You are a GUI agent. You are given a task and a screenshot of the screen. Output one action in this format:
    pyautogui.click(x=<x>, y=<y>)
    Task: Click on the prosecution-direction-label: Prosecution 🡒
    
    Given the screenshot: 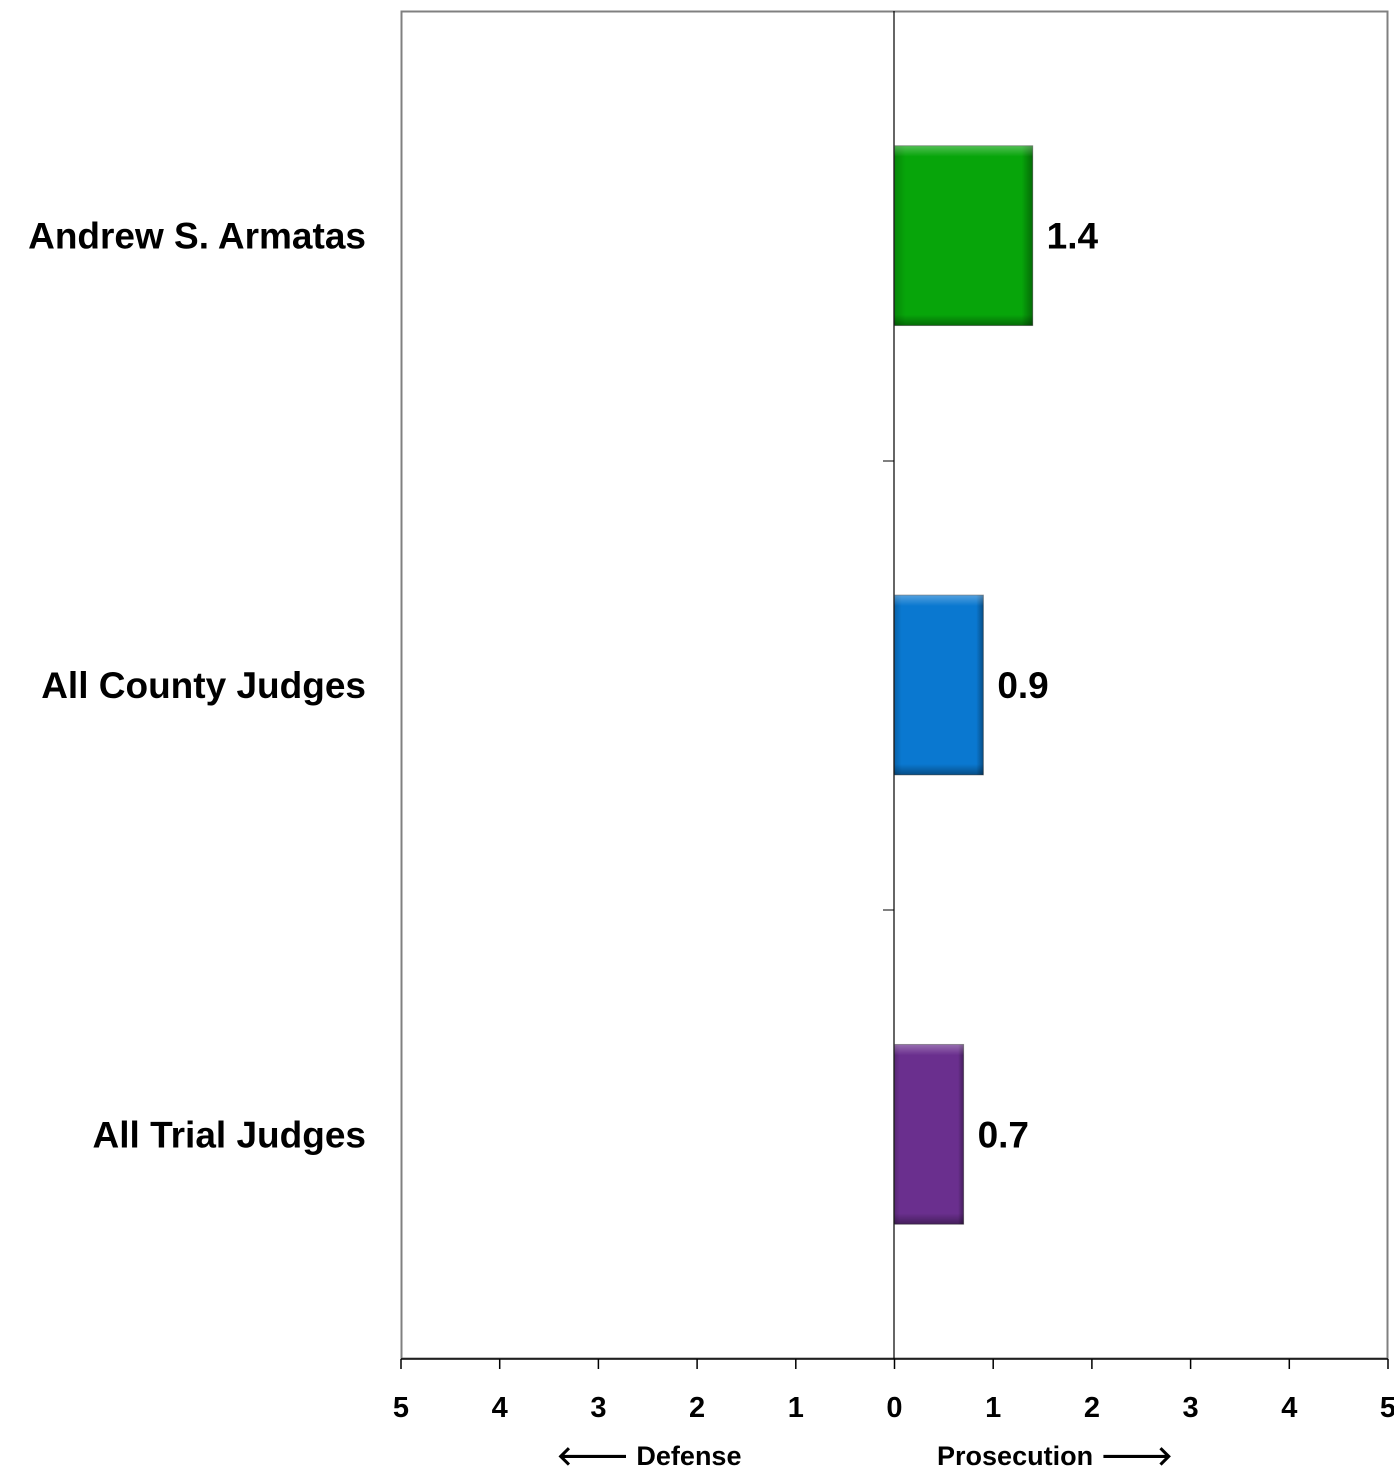 What is the action you would take?
    pyautogui.click(x=1055, y=1455)
    